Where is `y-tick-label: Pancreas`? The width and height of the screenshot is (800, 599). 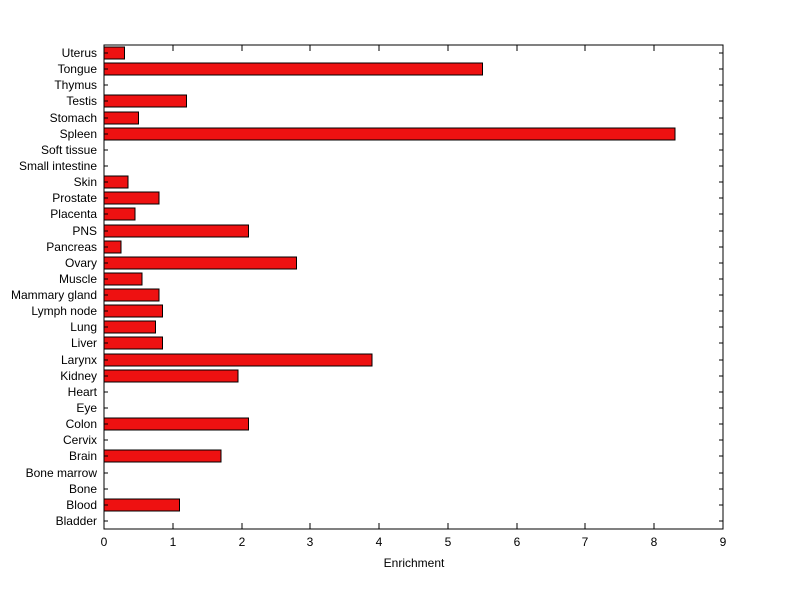
y-tick-label: Pancreas is located at coordinates (71, 247).